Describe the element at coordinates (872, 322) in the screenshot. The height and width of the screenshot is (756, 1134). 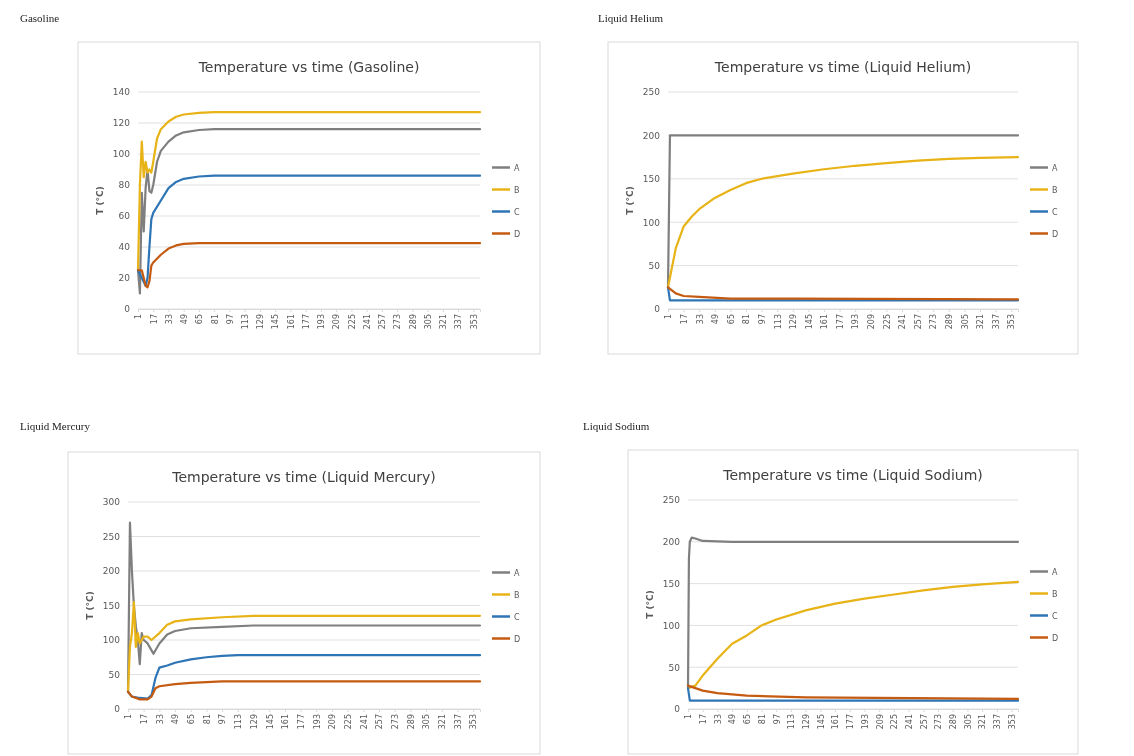
I see `x-tick-label: 209` at that location.